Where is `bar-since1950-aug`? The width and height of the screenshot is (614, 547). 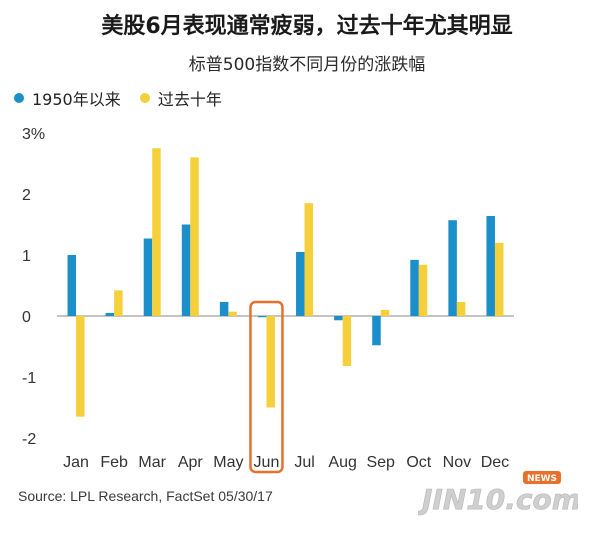 bar-since1950-aug is located at coordinates (338, 318).